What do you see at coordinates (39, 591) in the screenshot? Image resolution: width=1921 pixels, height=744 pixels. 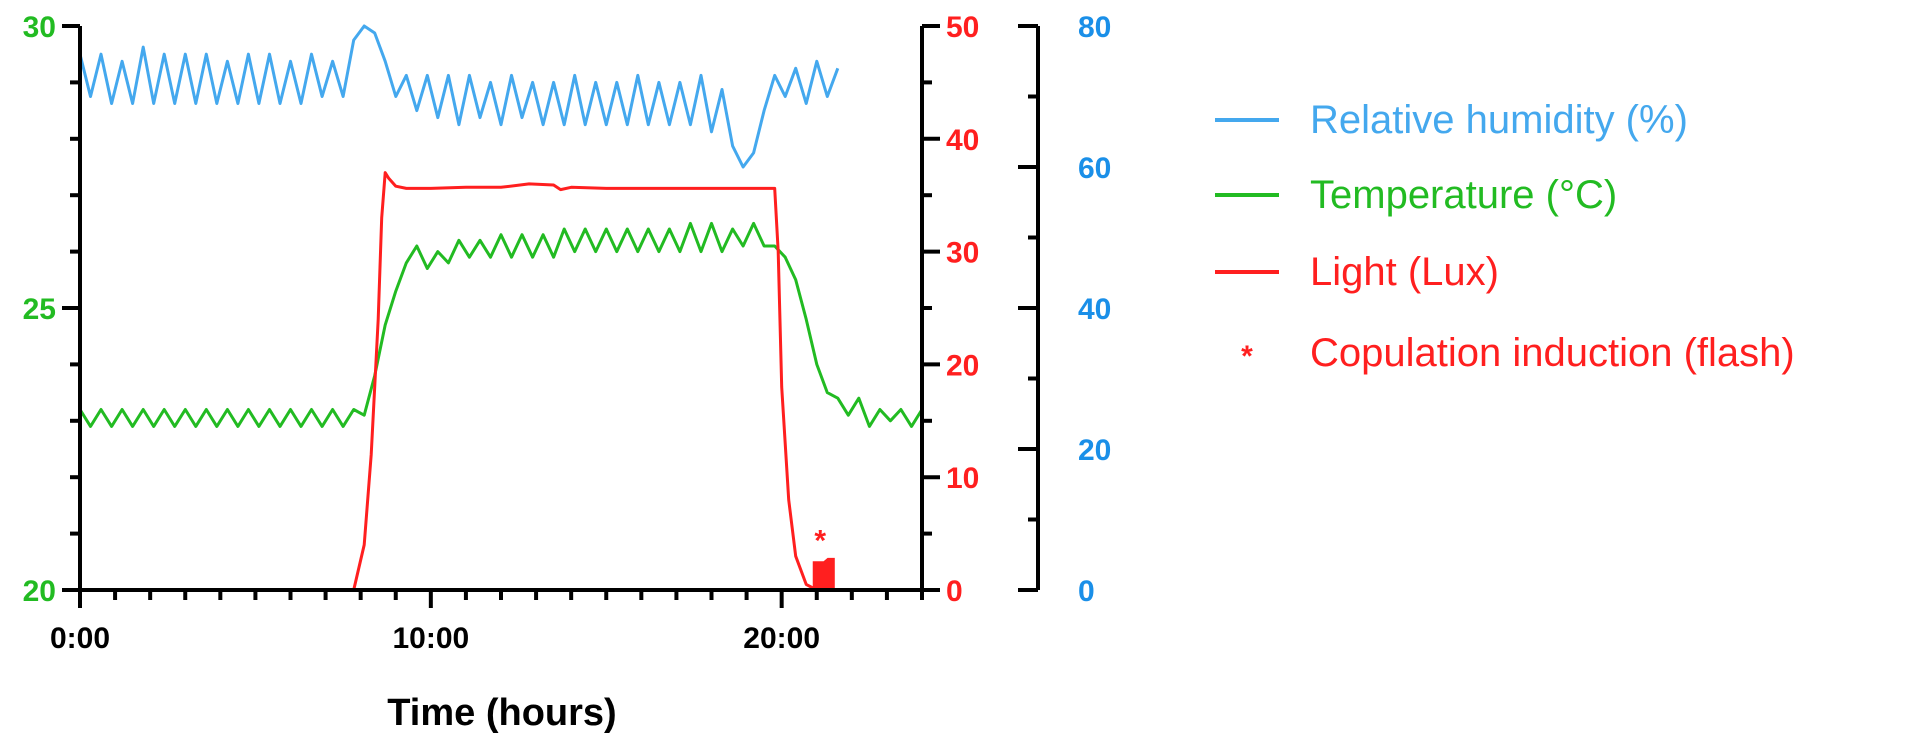 I see `temperature-tick-label: 20` at bounding box center [39, 591].